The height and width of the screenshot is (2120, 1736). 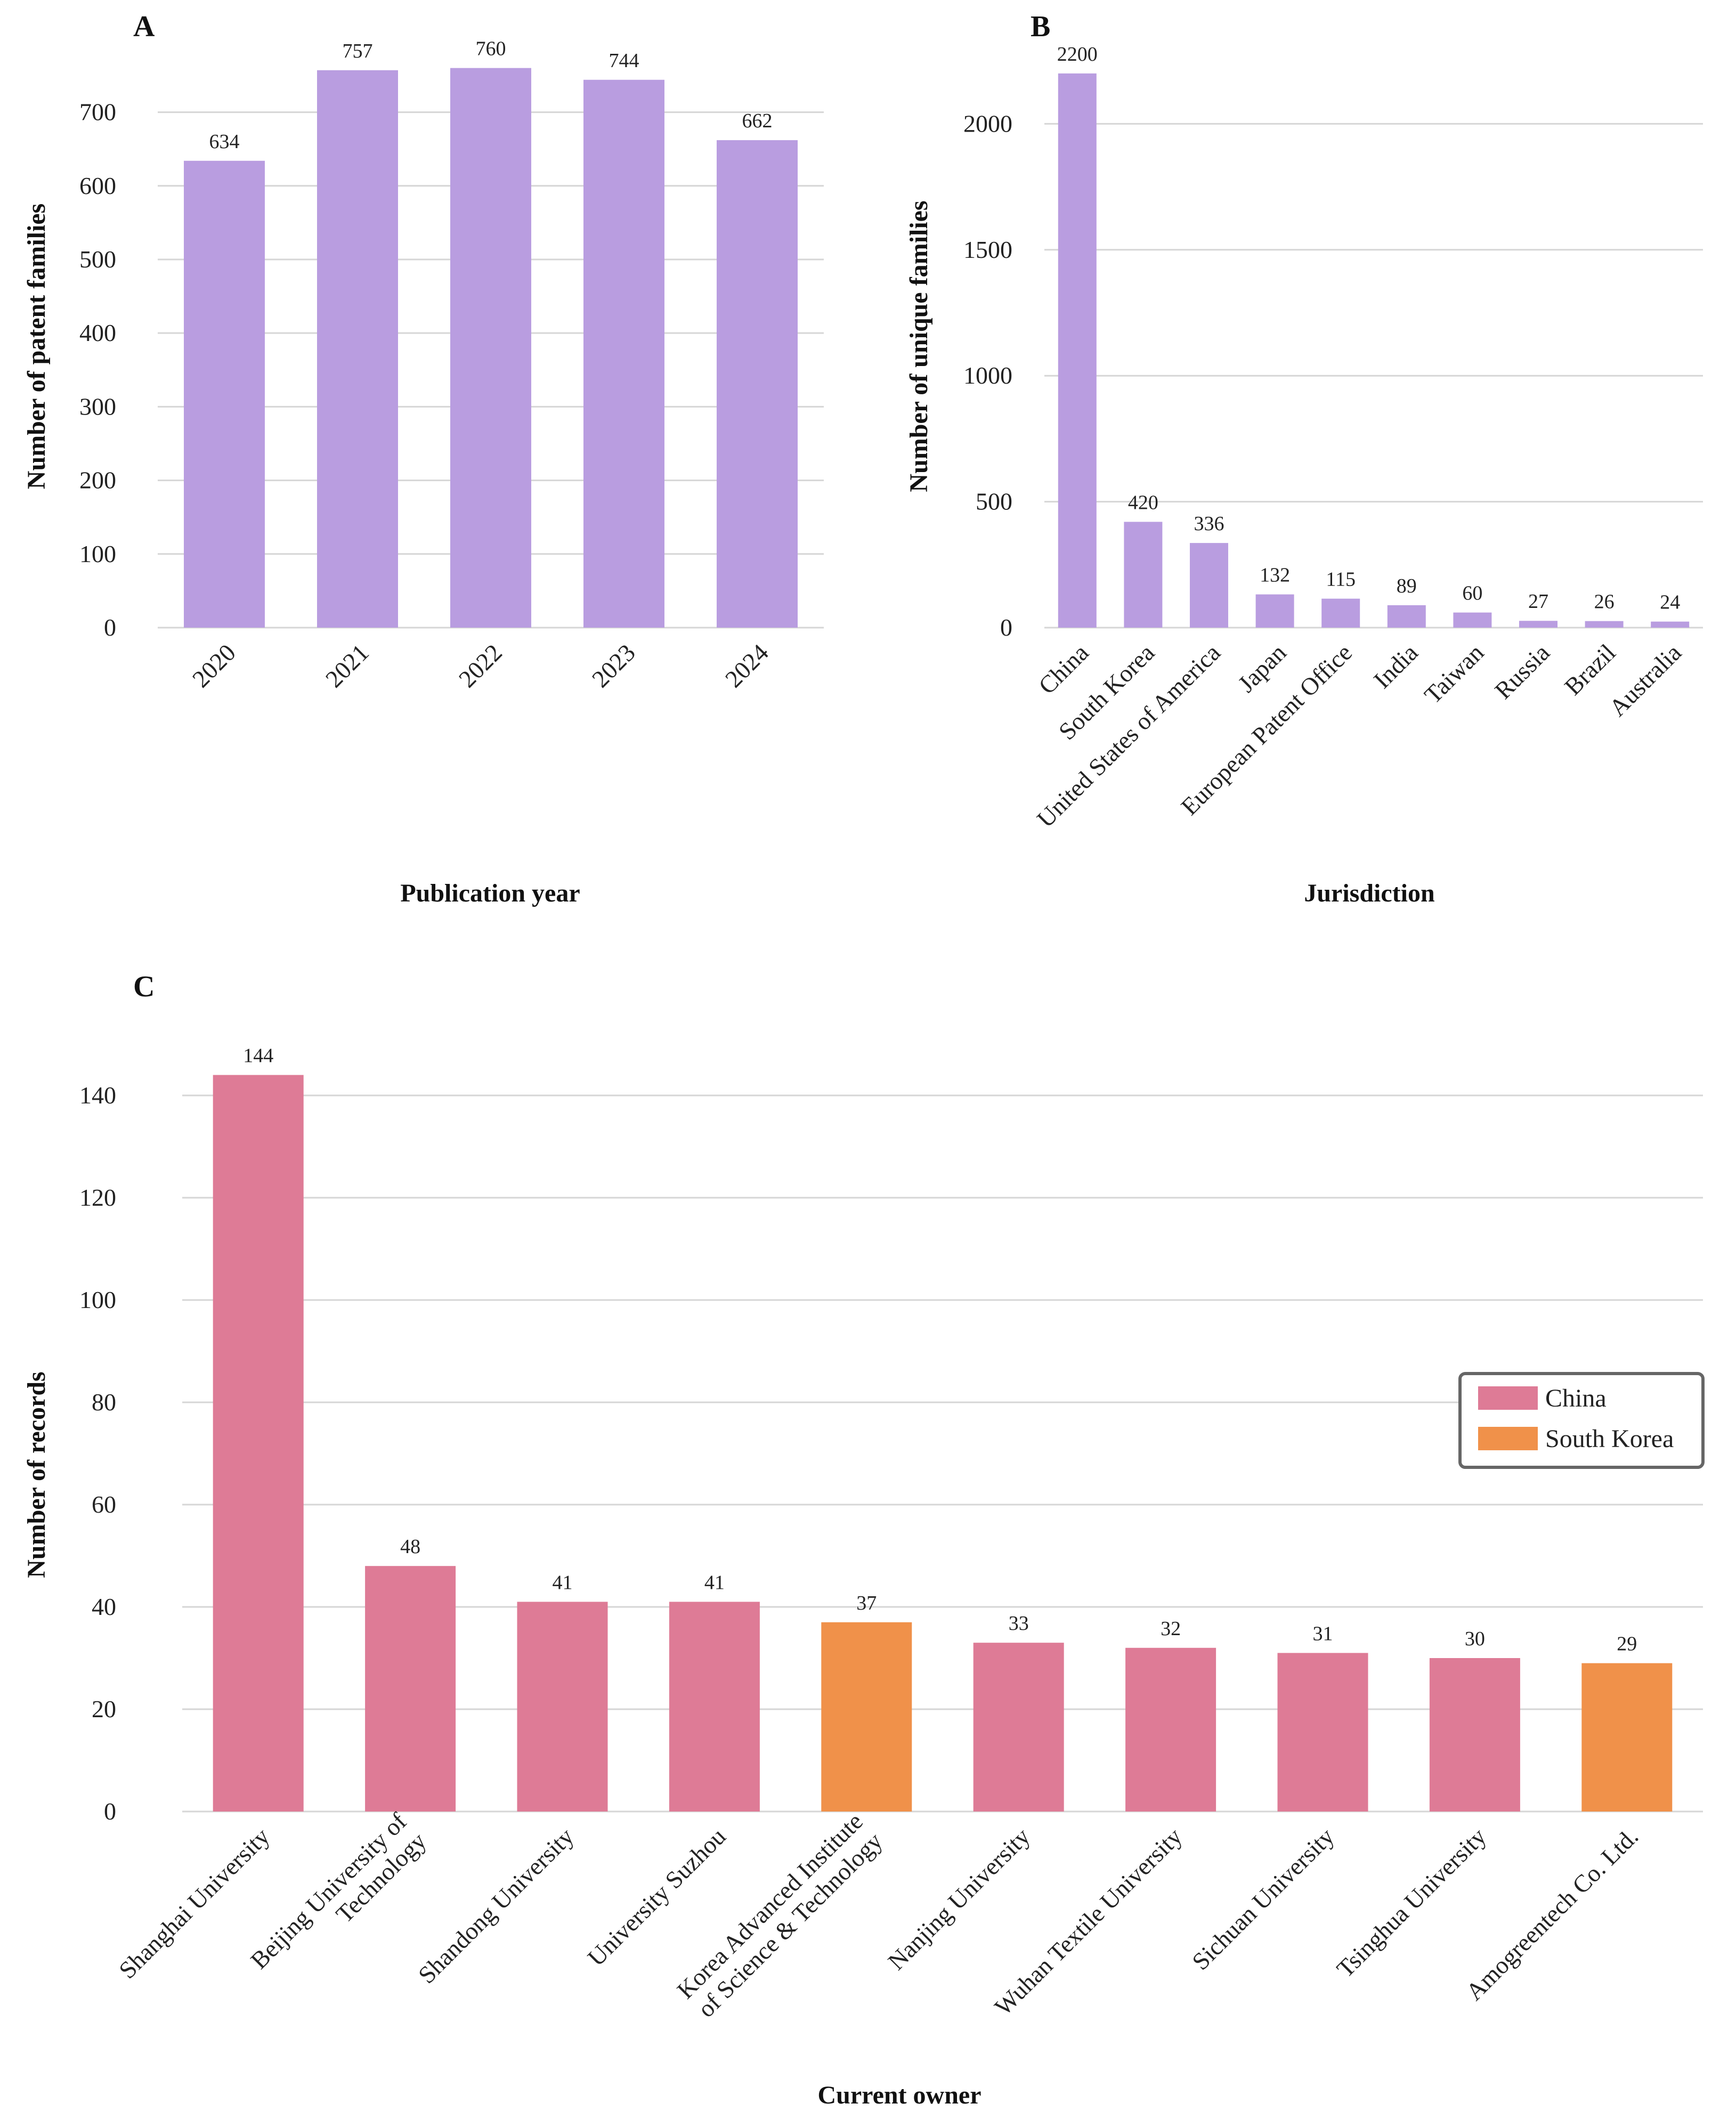 I want to click on panel-a-x-axis-title: Publication year, so click(x=490, y=893).